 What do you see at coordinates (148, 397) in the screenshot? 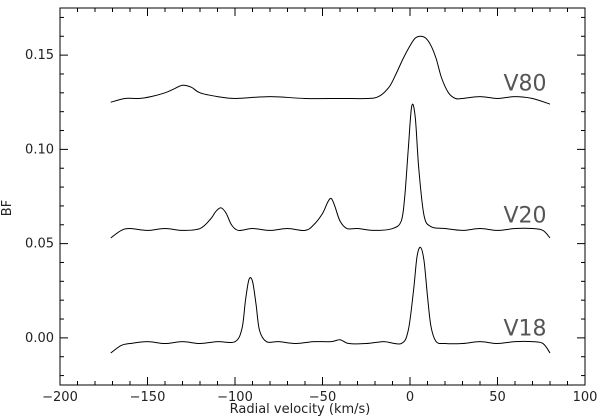
I see `x-tick-label: −150` at bounding box center [148, 397].